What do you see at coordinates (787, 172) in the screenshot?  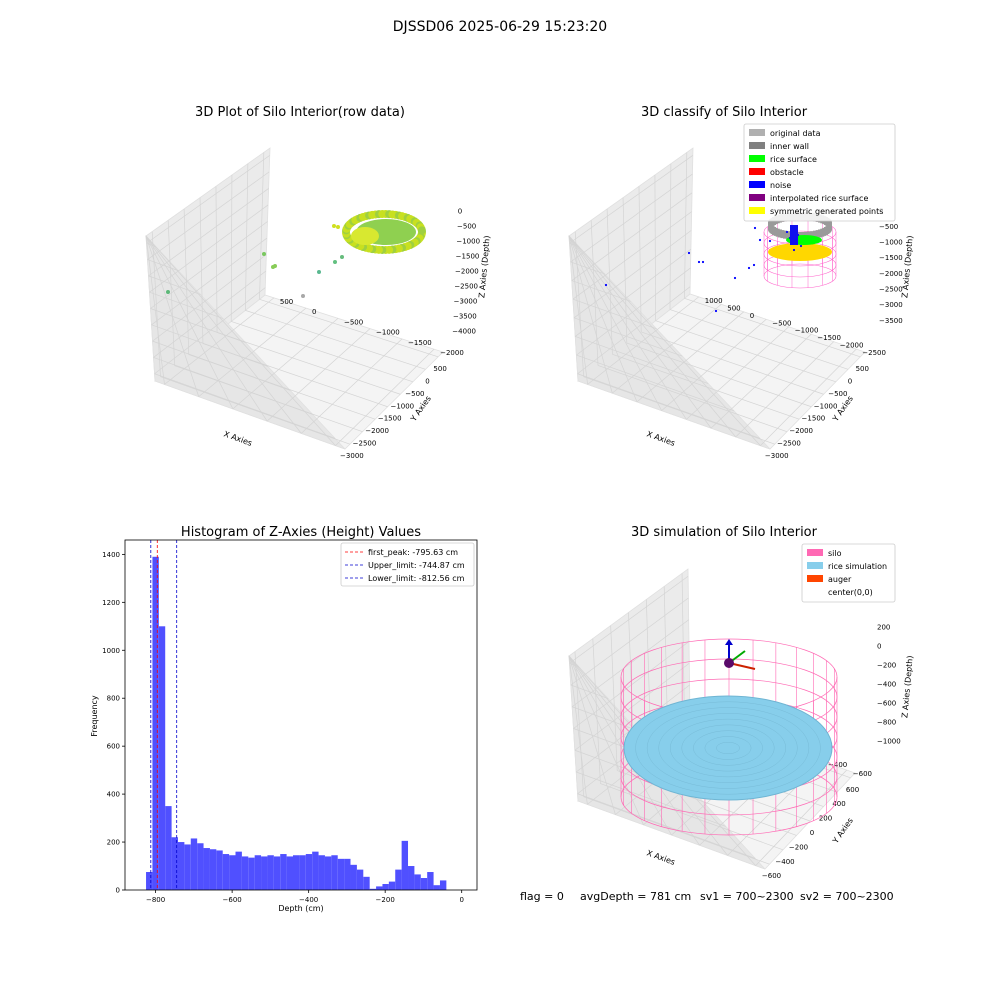 I see `legend-label: obstacle` at bounding box center [787, 172].